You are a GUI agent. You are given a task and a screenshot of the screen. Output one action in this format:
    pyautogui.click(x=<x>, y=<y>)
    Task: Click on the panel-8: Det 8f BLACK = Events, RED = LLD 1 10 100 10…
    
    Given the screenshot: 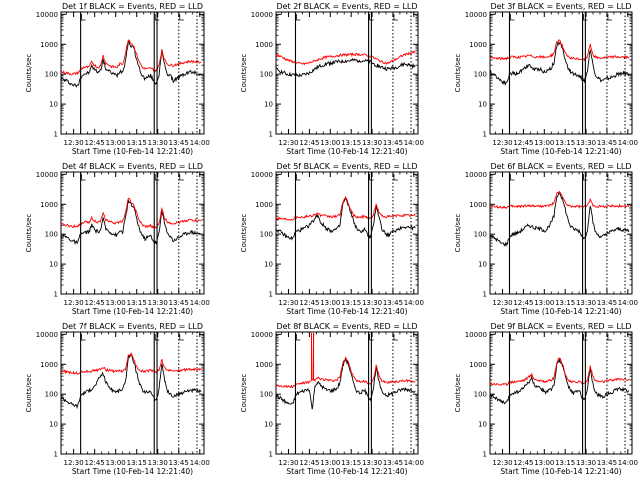 What is the action you would take?
    pyautogui.click(x=332, y=399)
    